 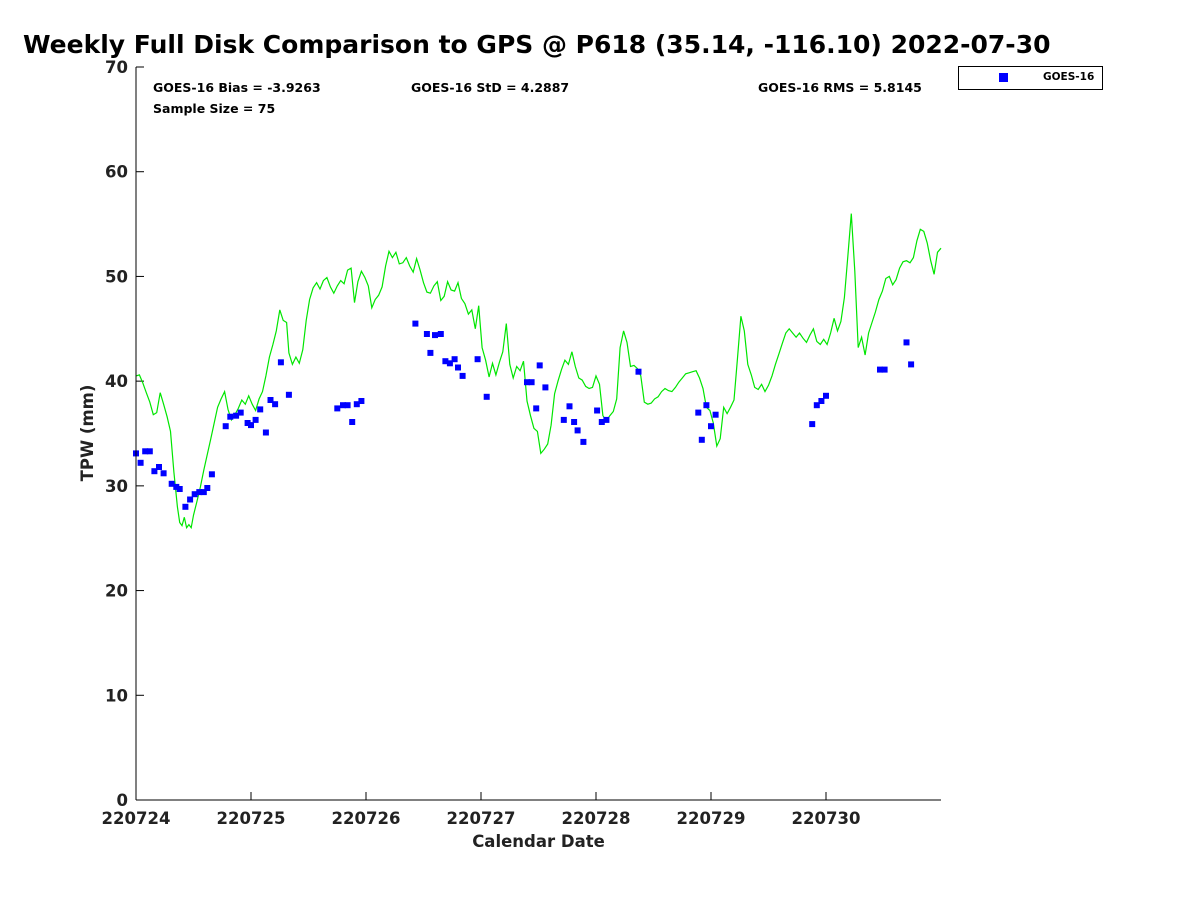 I want to click on y-tick-label: 40, so click(x=116, y=381).